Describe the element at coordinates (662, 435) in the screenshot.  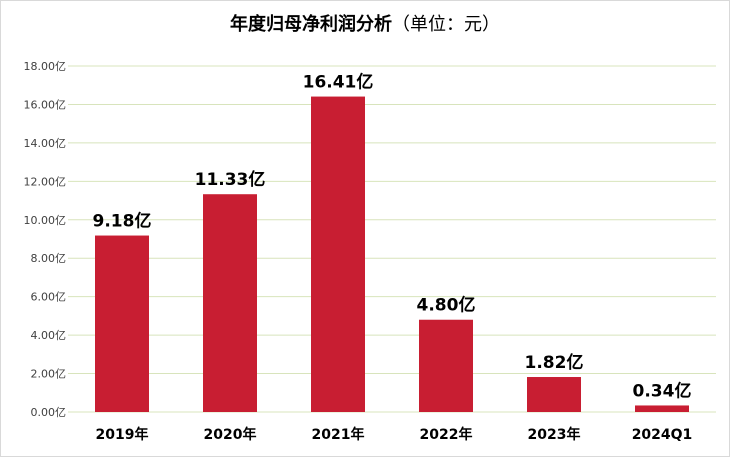
I see `x-tick-label: 2024Q1` at that location.